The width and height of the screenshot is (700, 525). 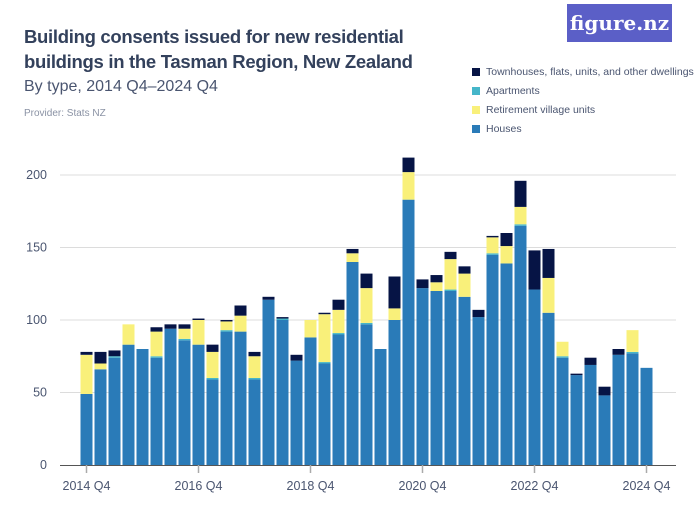 What do you see at coordinates (423, 486) in the screenshot?
I see `x-tick-label: 2020 Q4` at bounding box center [423, 486].